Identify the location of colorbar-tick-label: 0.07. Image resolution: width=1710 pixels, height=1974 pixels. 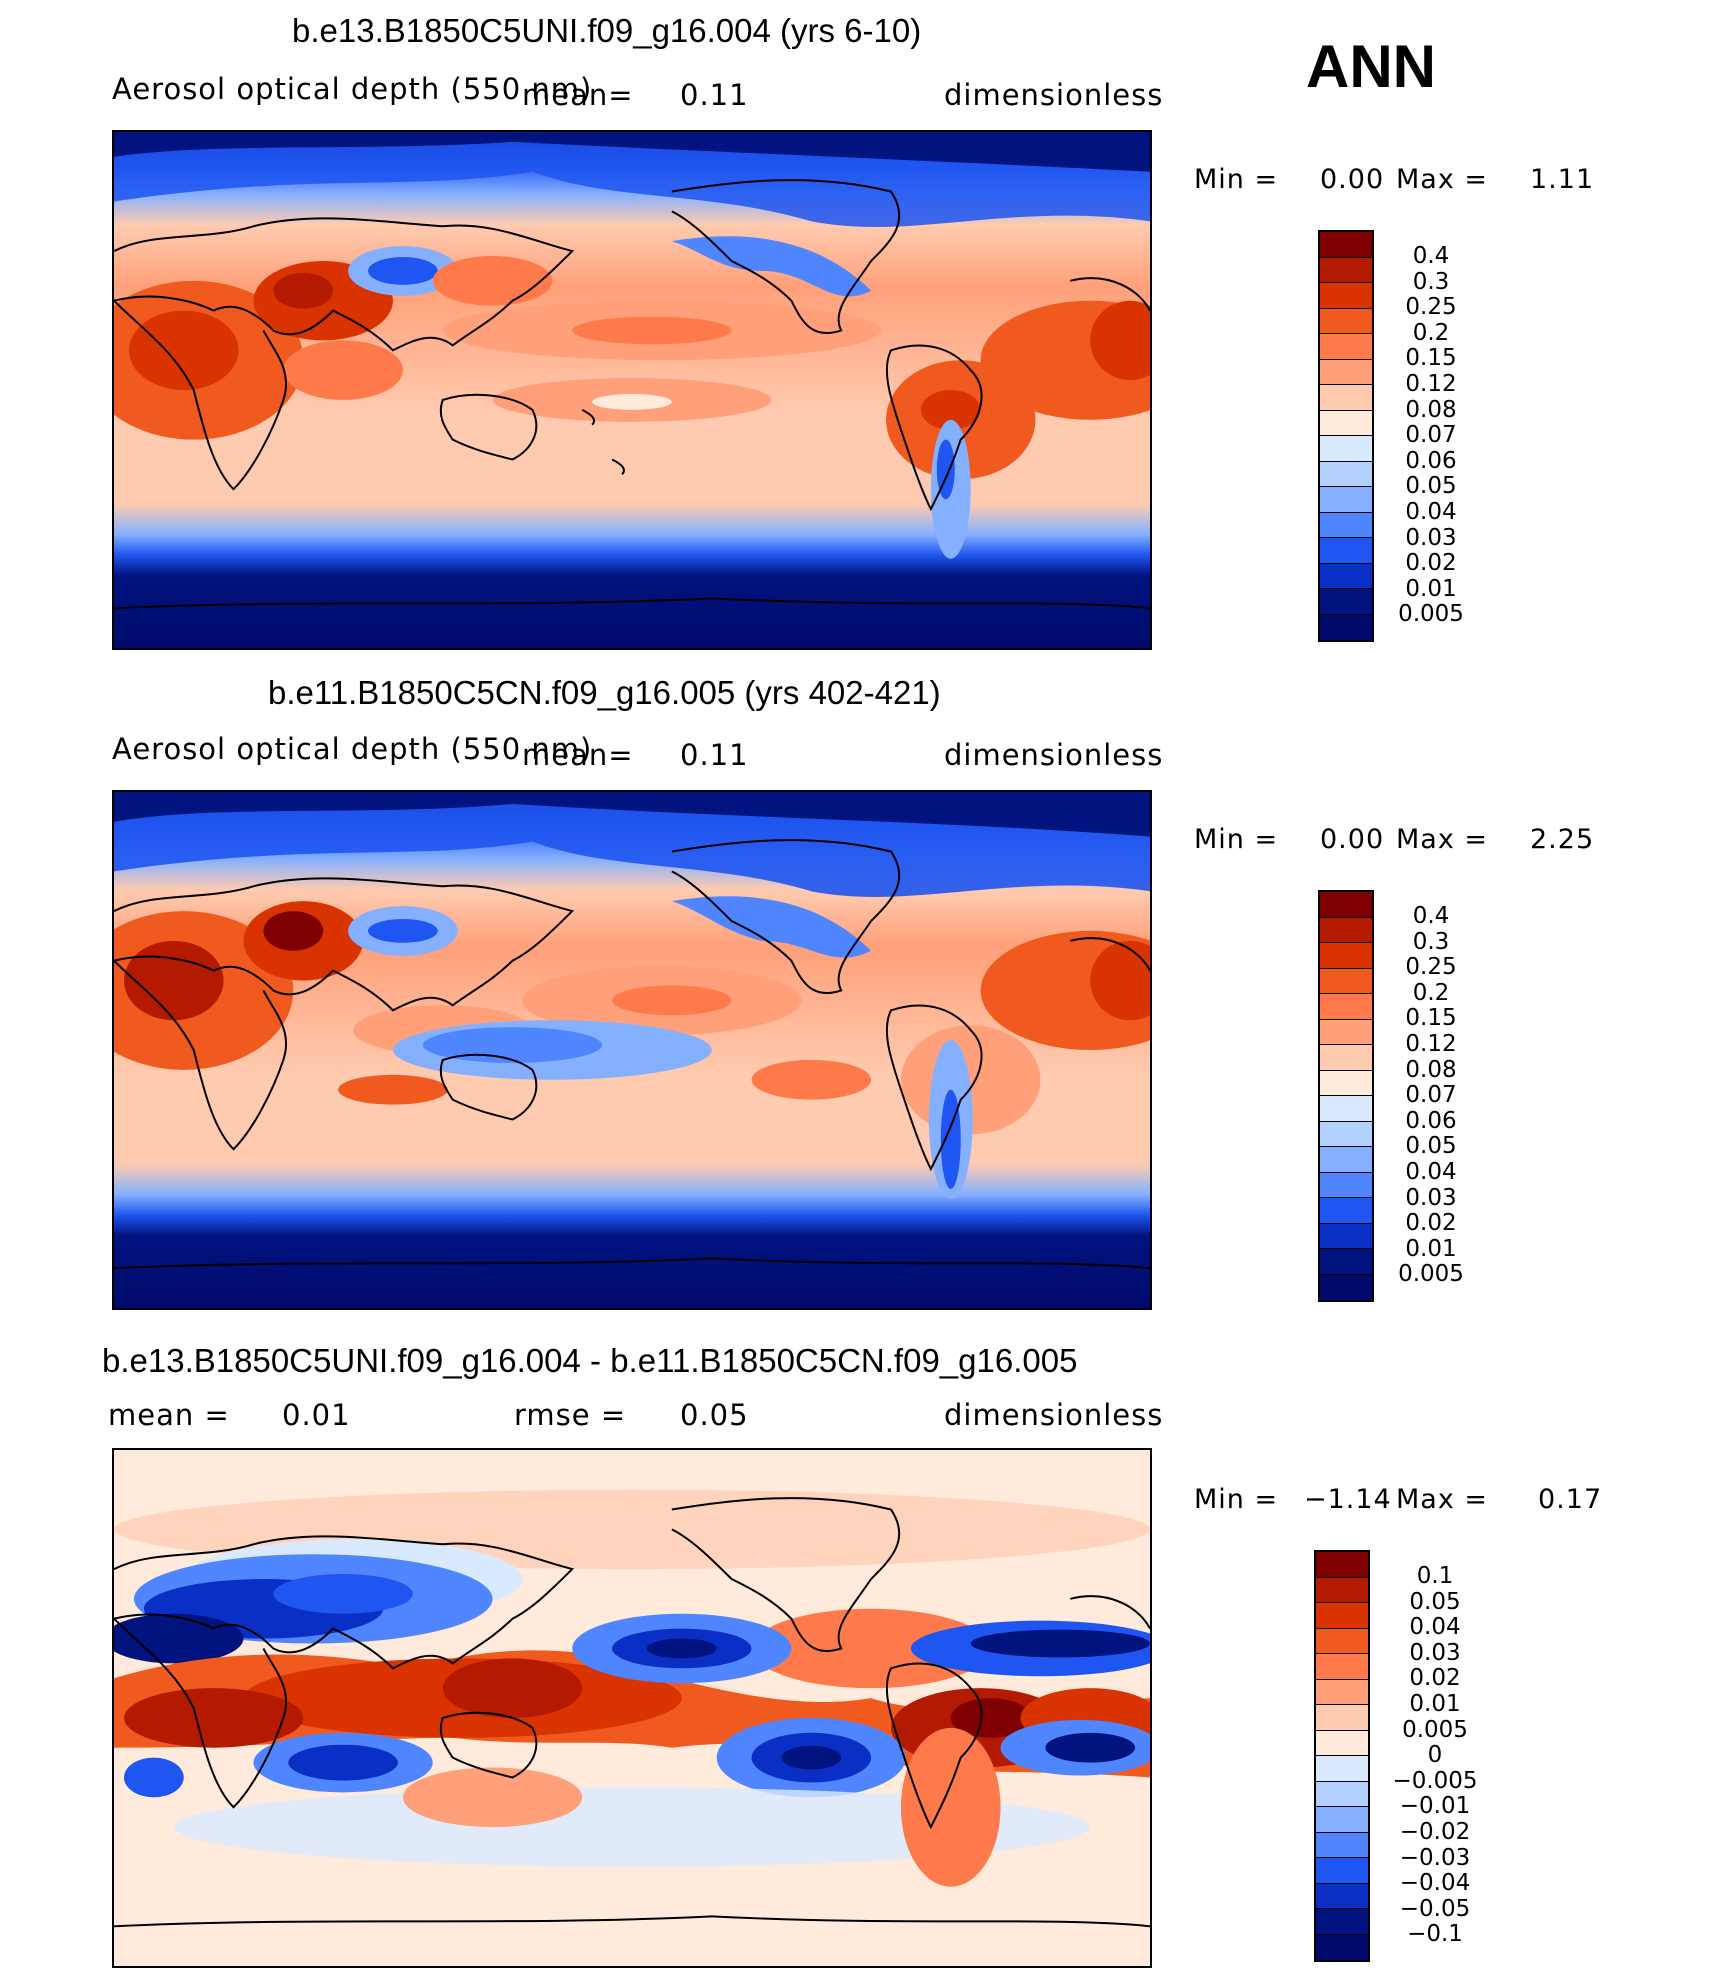
(1431, 1095).